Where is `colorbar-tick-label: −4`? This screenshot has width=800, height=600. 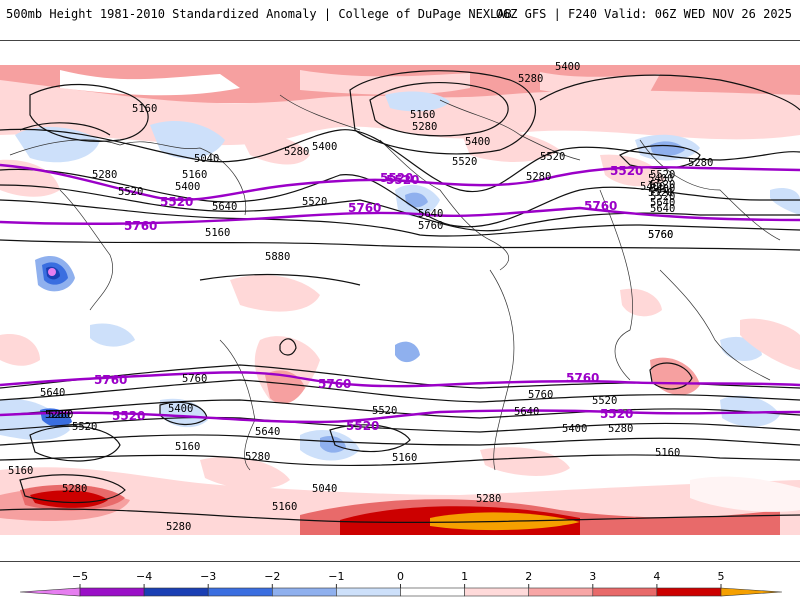 colorbar-tick-label: −4 is located at coordinates (144, 576).